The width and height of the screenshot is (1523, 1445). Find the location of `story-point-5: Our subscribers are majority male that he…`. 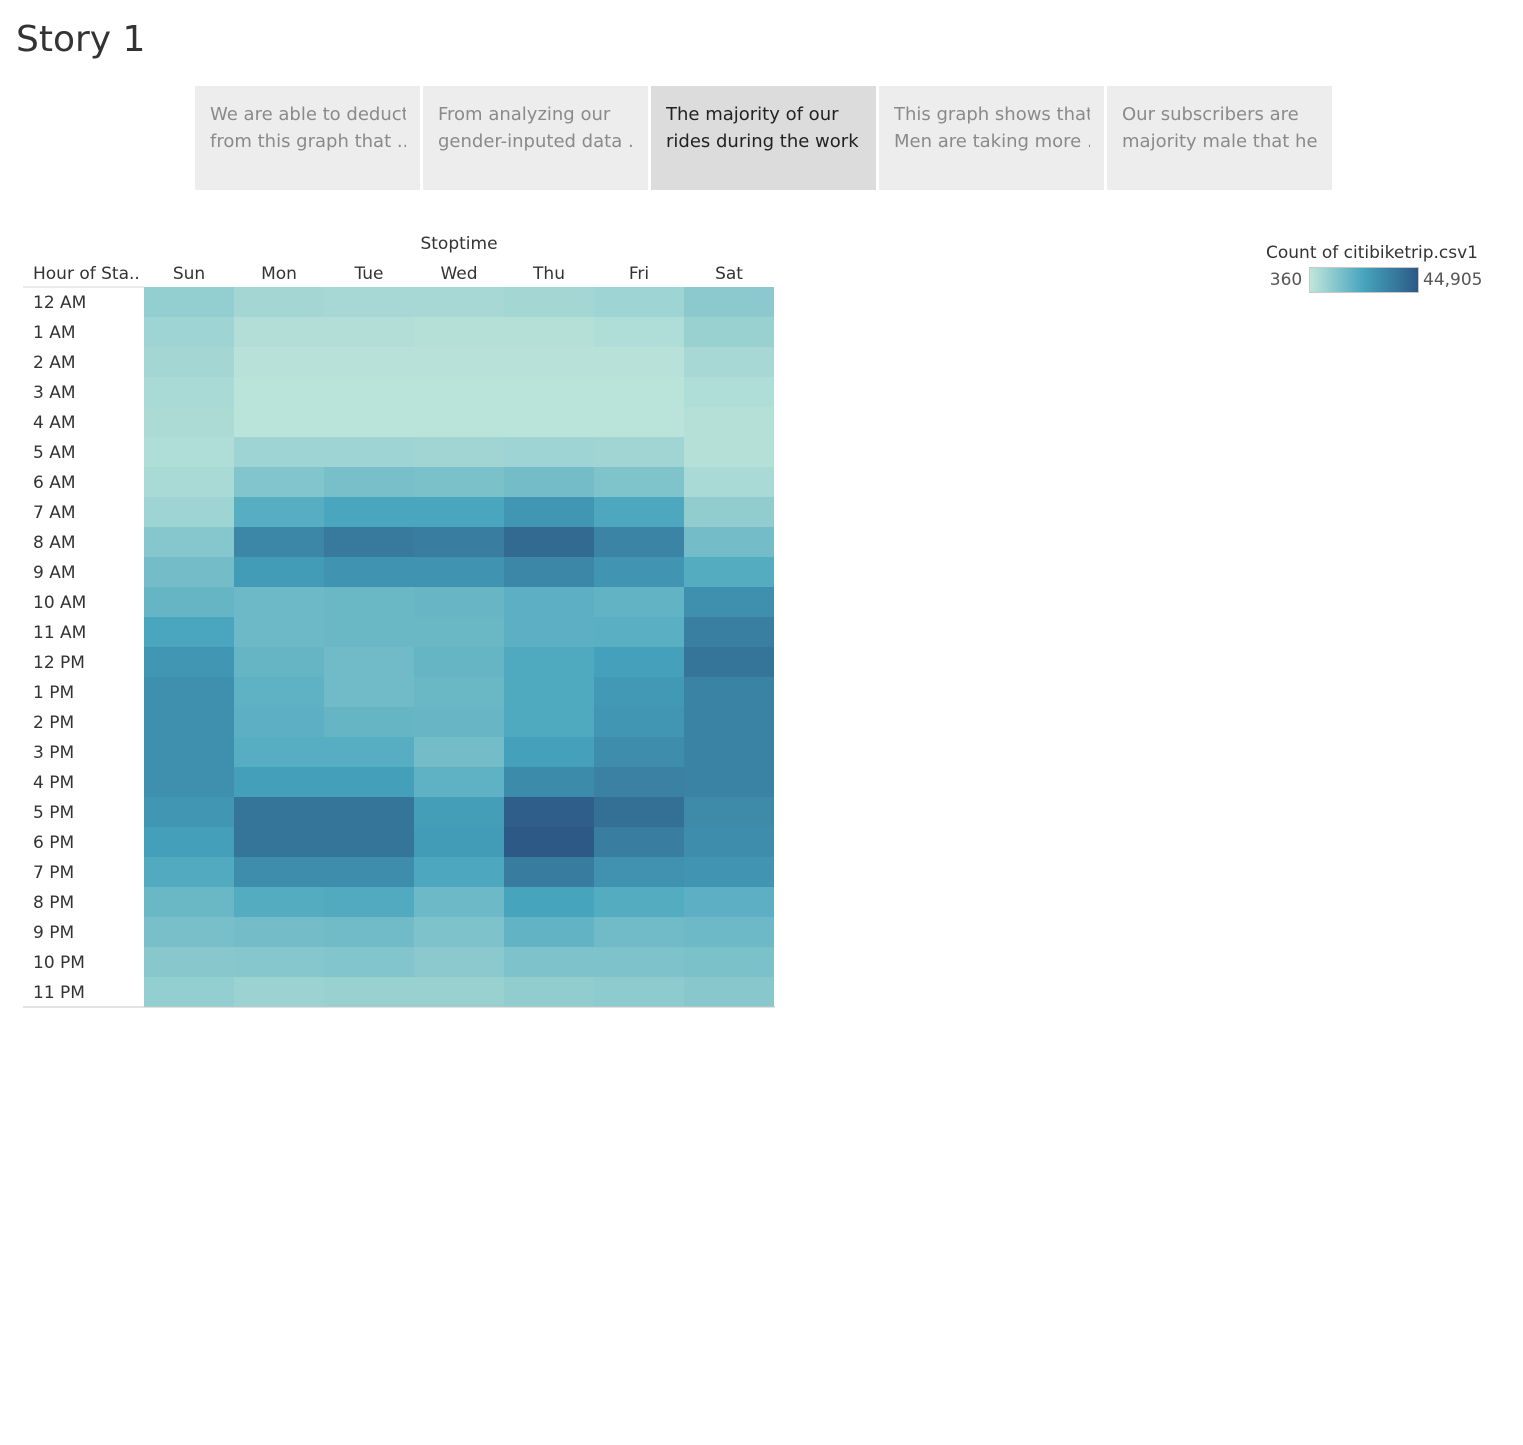

story-point-5: Our subscribers are majority male that he… is located at coordinates (1219, 138).